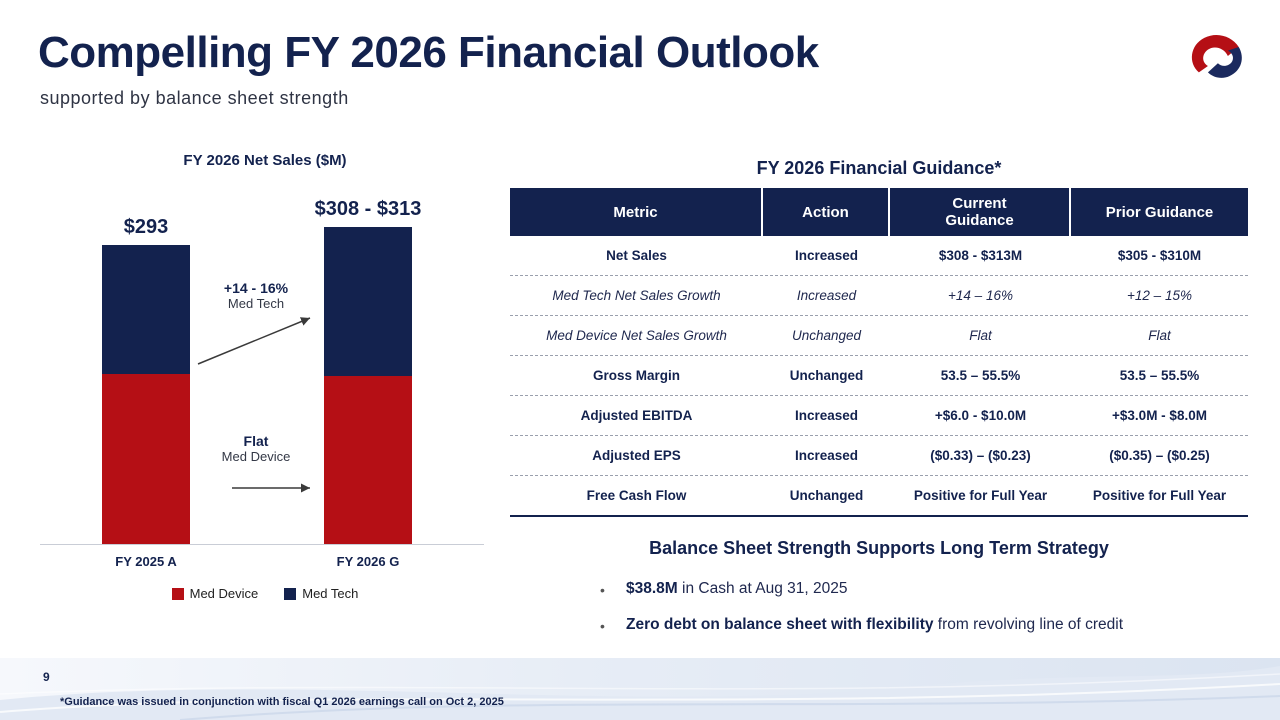  I want to click on annotation-value: Flat, so click(256, 441).